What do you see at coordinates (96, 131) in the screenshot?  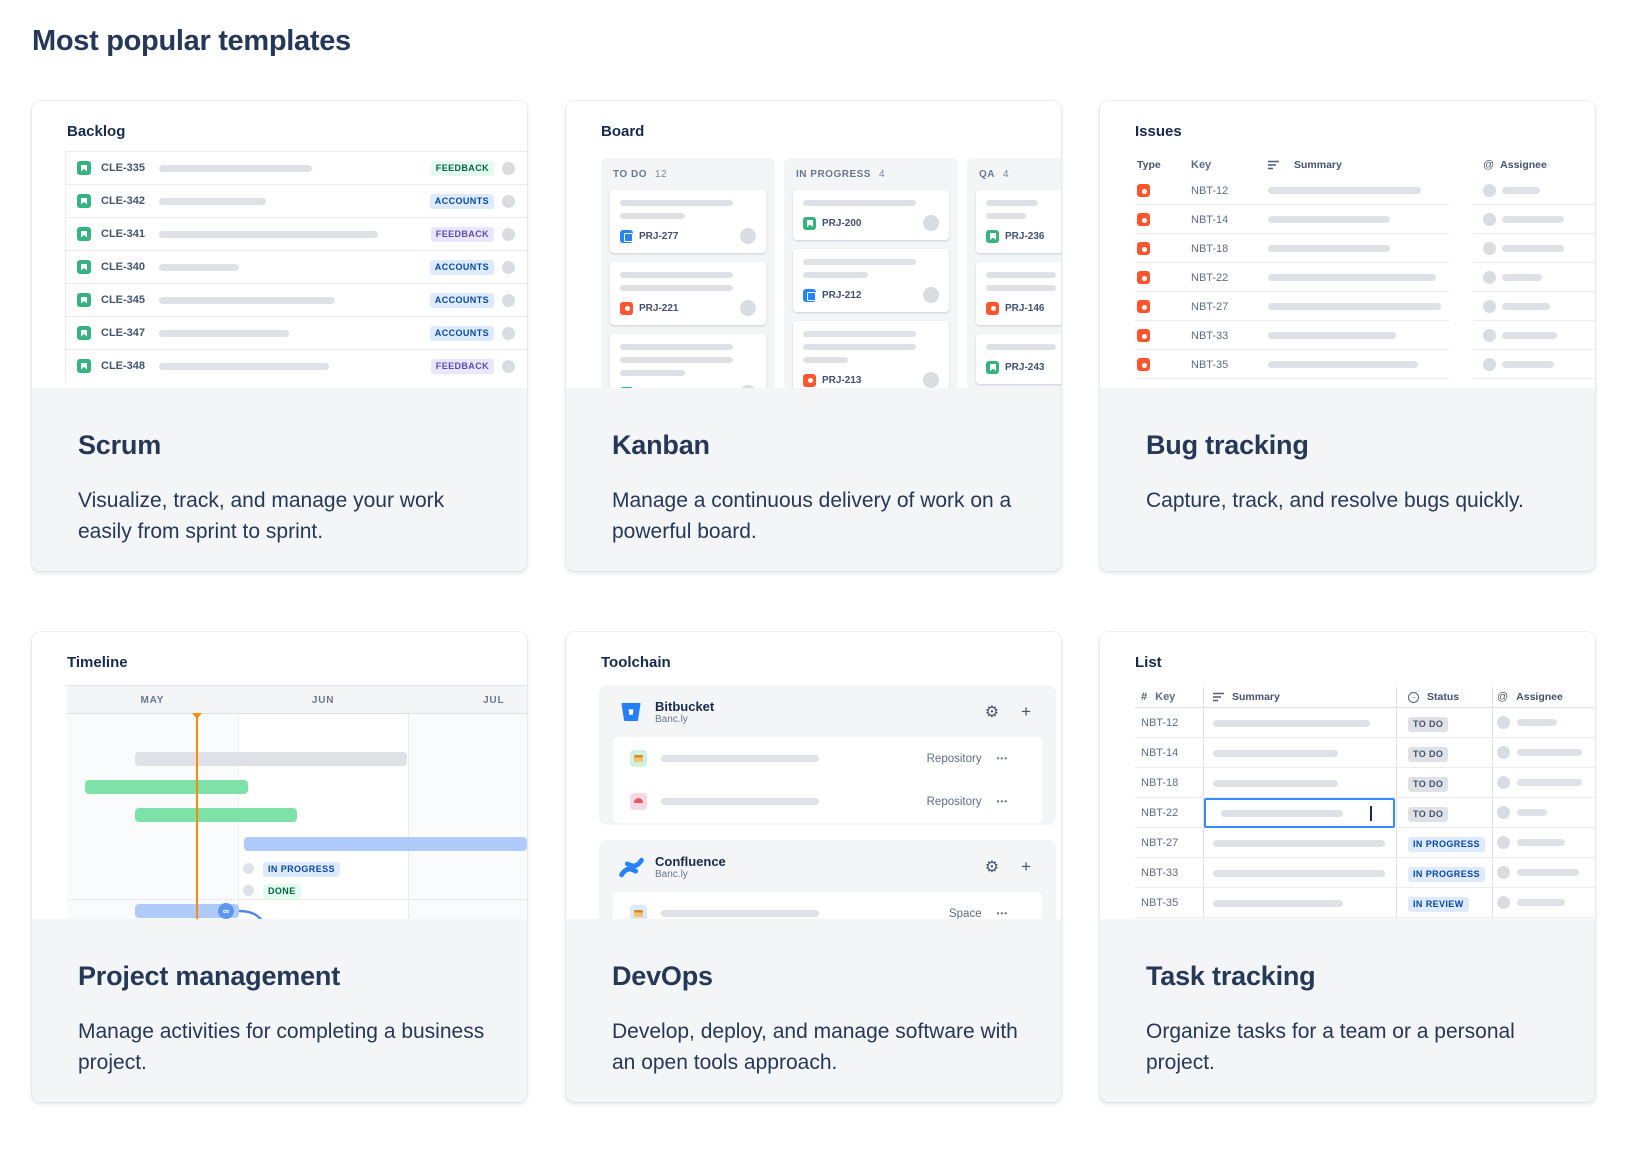 I see `preview-title: Backlog` at bounding box center [96, 131].